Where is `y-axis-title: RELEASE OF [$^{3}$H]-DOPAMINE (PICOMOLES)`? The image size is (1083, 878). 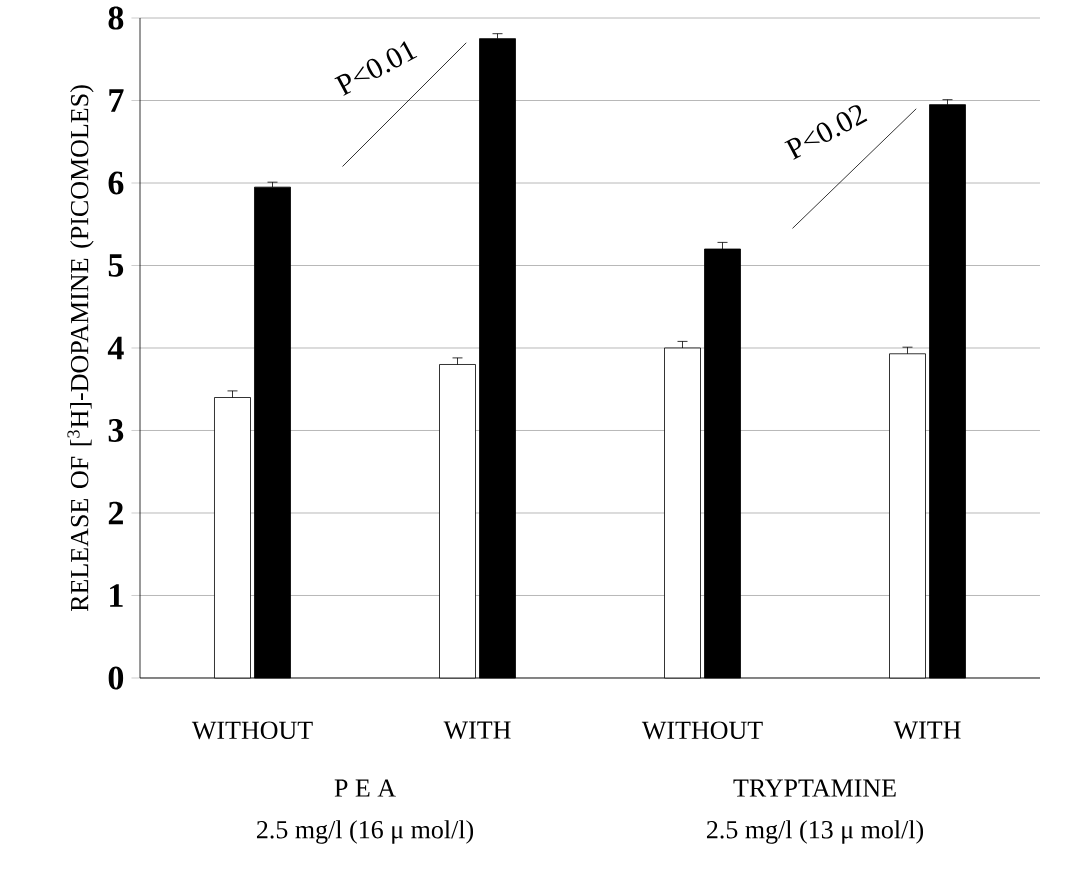 y-axis-title: RELEASE OF [$^{3}$H]-DOPAMINE (PICOMOLES) is located at coordinates (80, 348).